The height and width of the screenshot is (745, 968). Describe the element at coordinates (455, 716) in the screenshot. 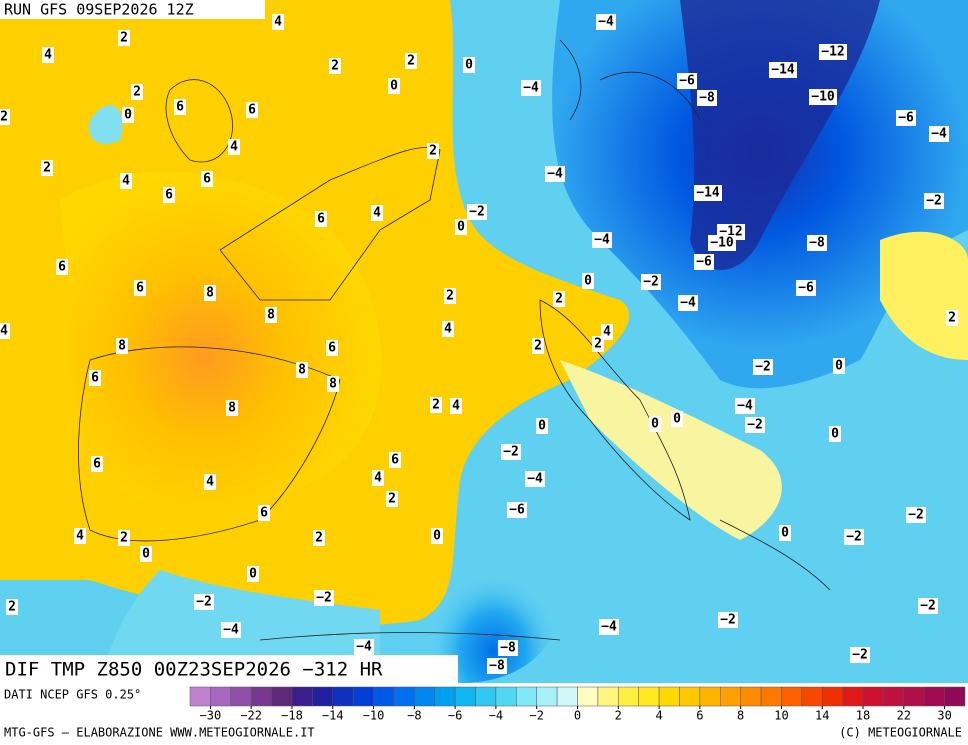

I see `colorbar-label: −6` at that location.